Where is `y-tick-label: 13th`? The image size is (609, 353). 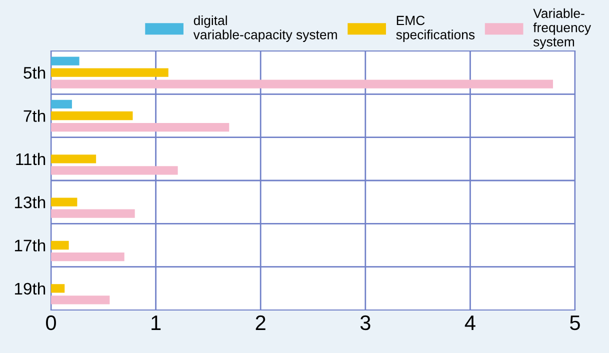 y-tick-label: 13th is located at coordinates (30, 202).